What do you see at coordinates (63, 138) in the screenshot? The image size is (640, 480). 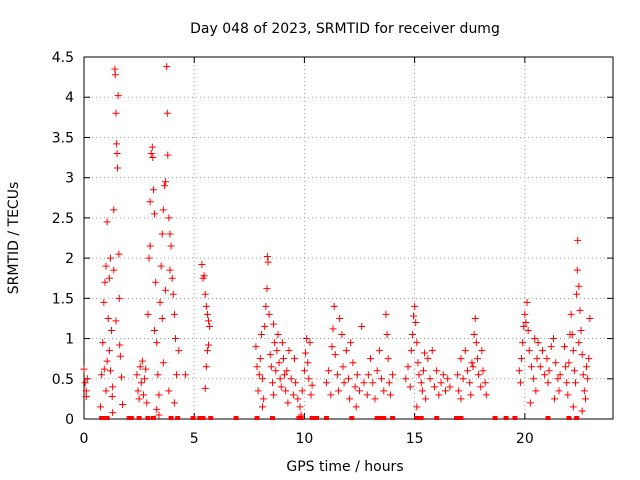 I see `y-tick-label: 3.5` at bounding box center [63, 138].